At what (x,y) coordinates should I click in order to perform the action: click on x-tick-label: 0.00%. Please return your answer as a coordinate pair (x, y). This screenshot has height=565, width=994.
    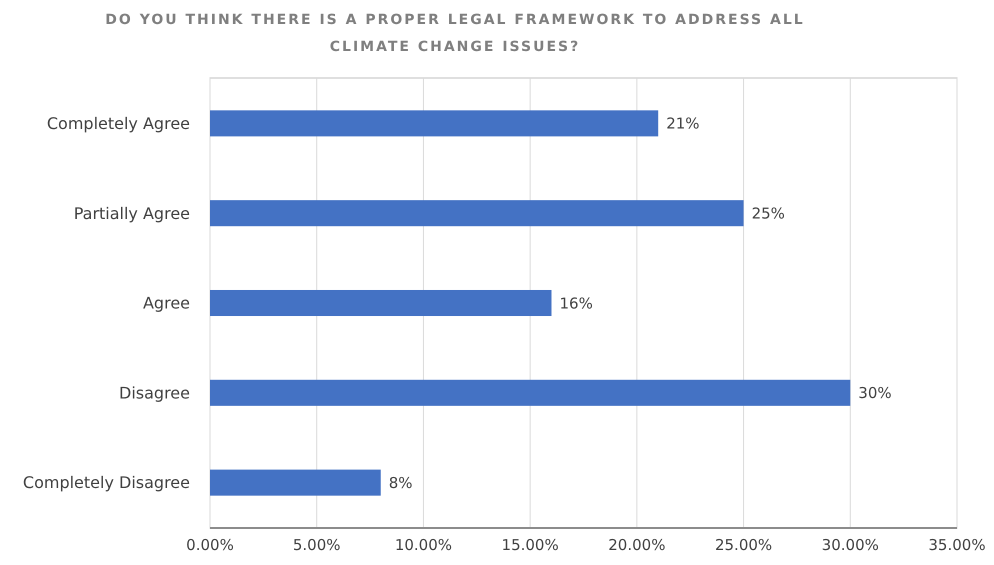
    Looking at the image, I should click on (210, 545).